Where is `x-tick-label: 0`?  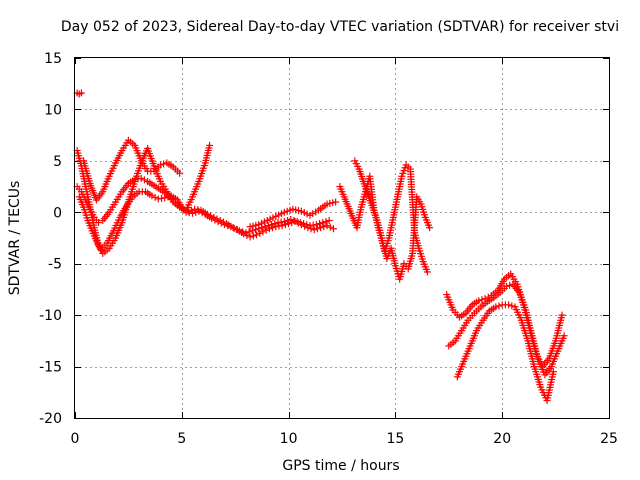
x-tick-label: 0 is located at coordinates (75, 439).